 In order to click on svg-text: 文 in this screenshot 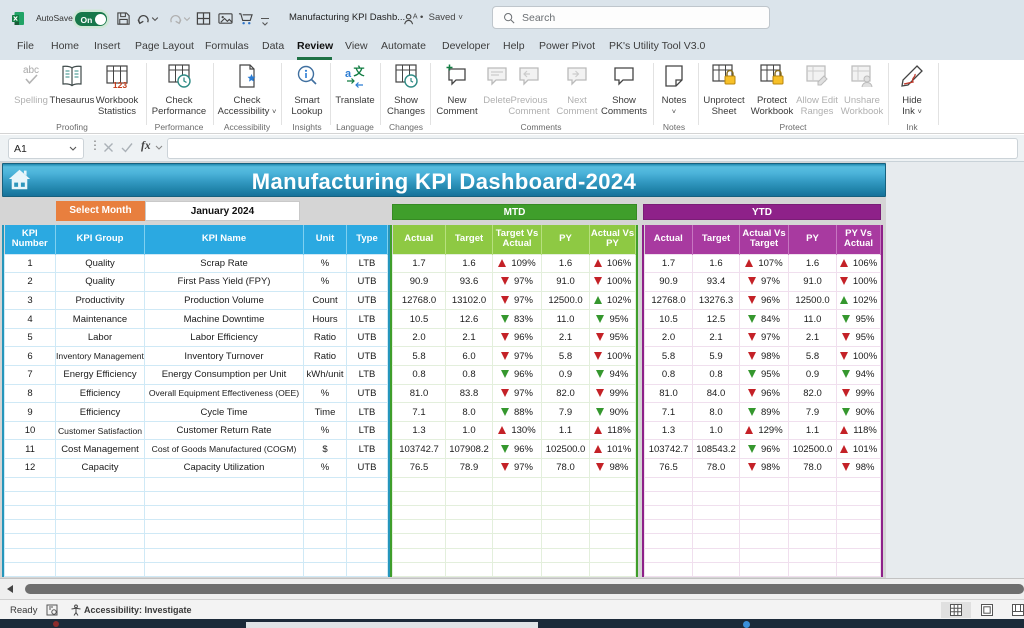, I will do `click(360, 71)`.